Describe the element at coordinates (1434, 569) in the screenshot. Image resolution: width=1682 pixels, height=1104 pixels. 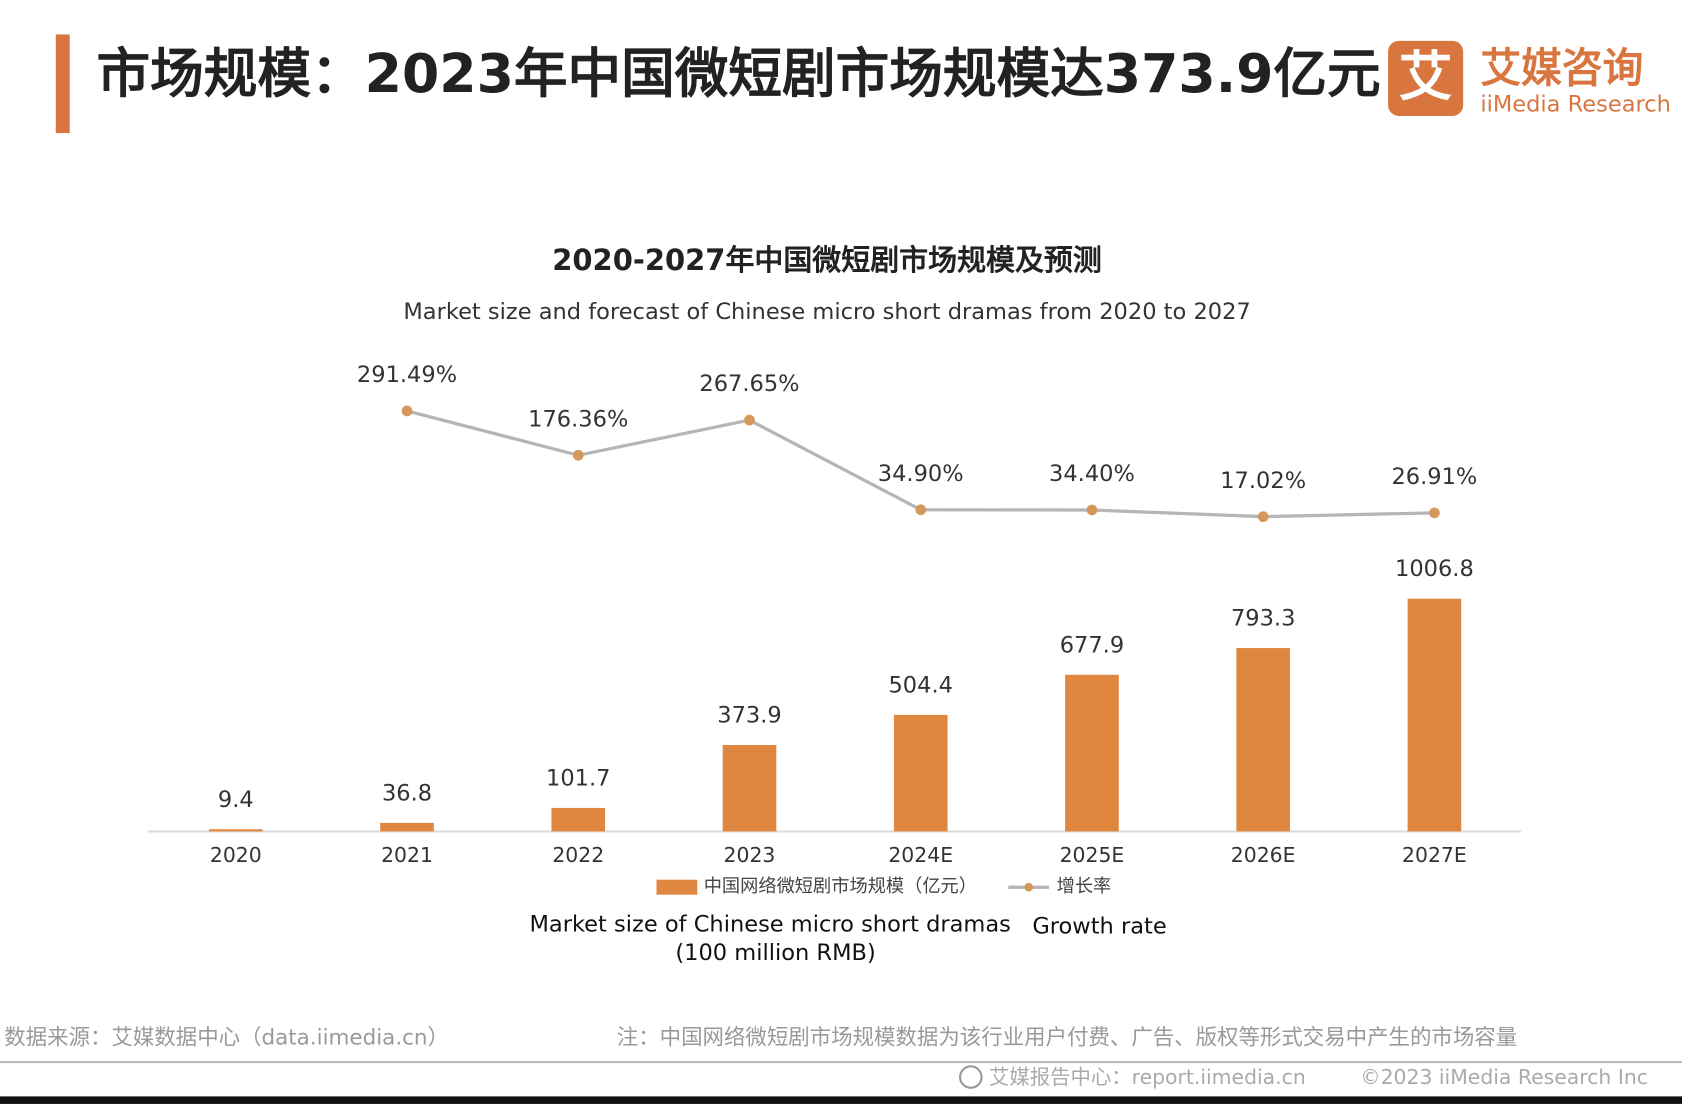
I see `bar-value-label: 1006.8` at that location.